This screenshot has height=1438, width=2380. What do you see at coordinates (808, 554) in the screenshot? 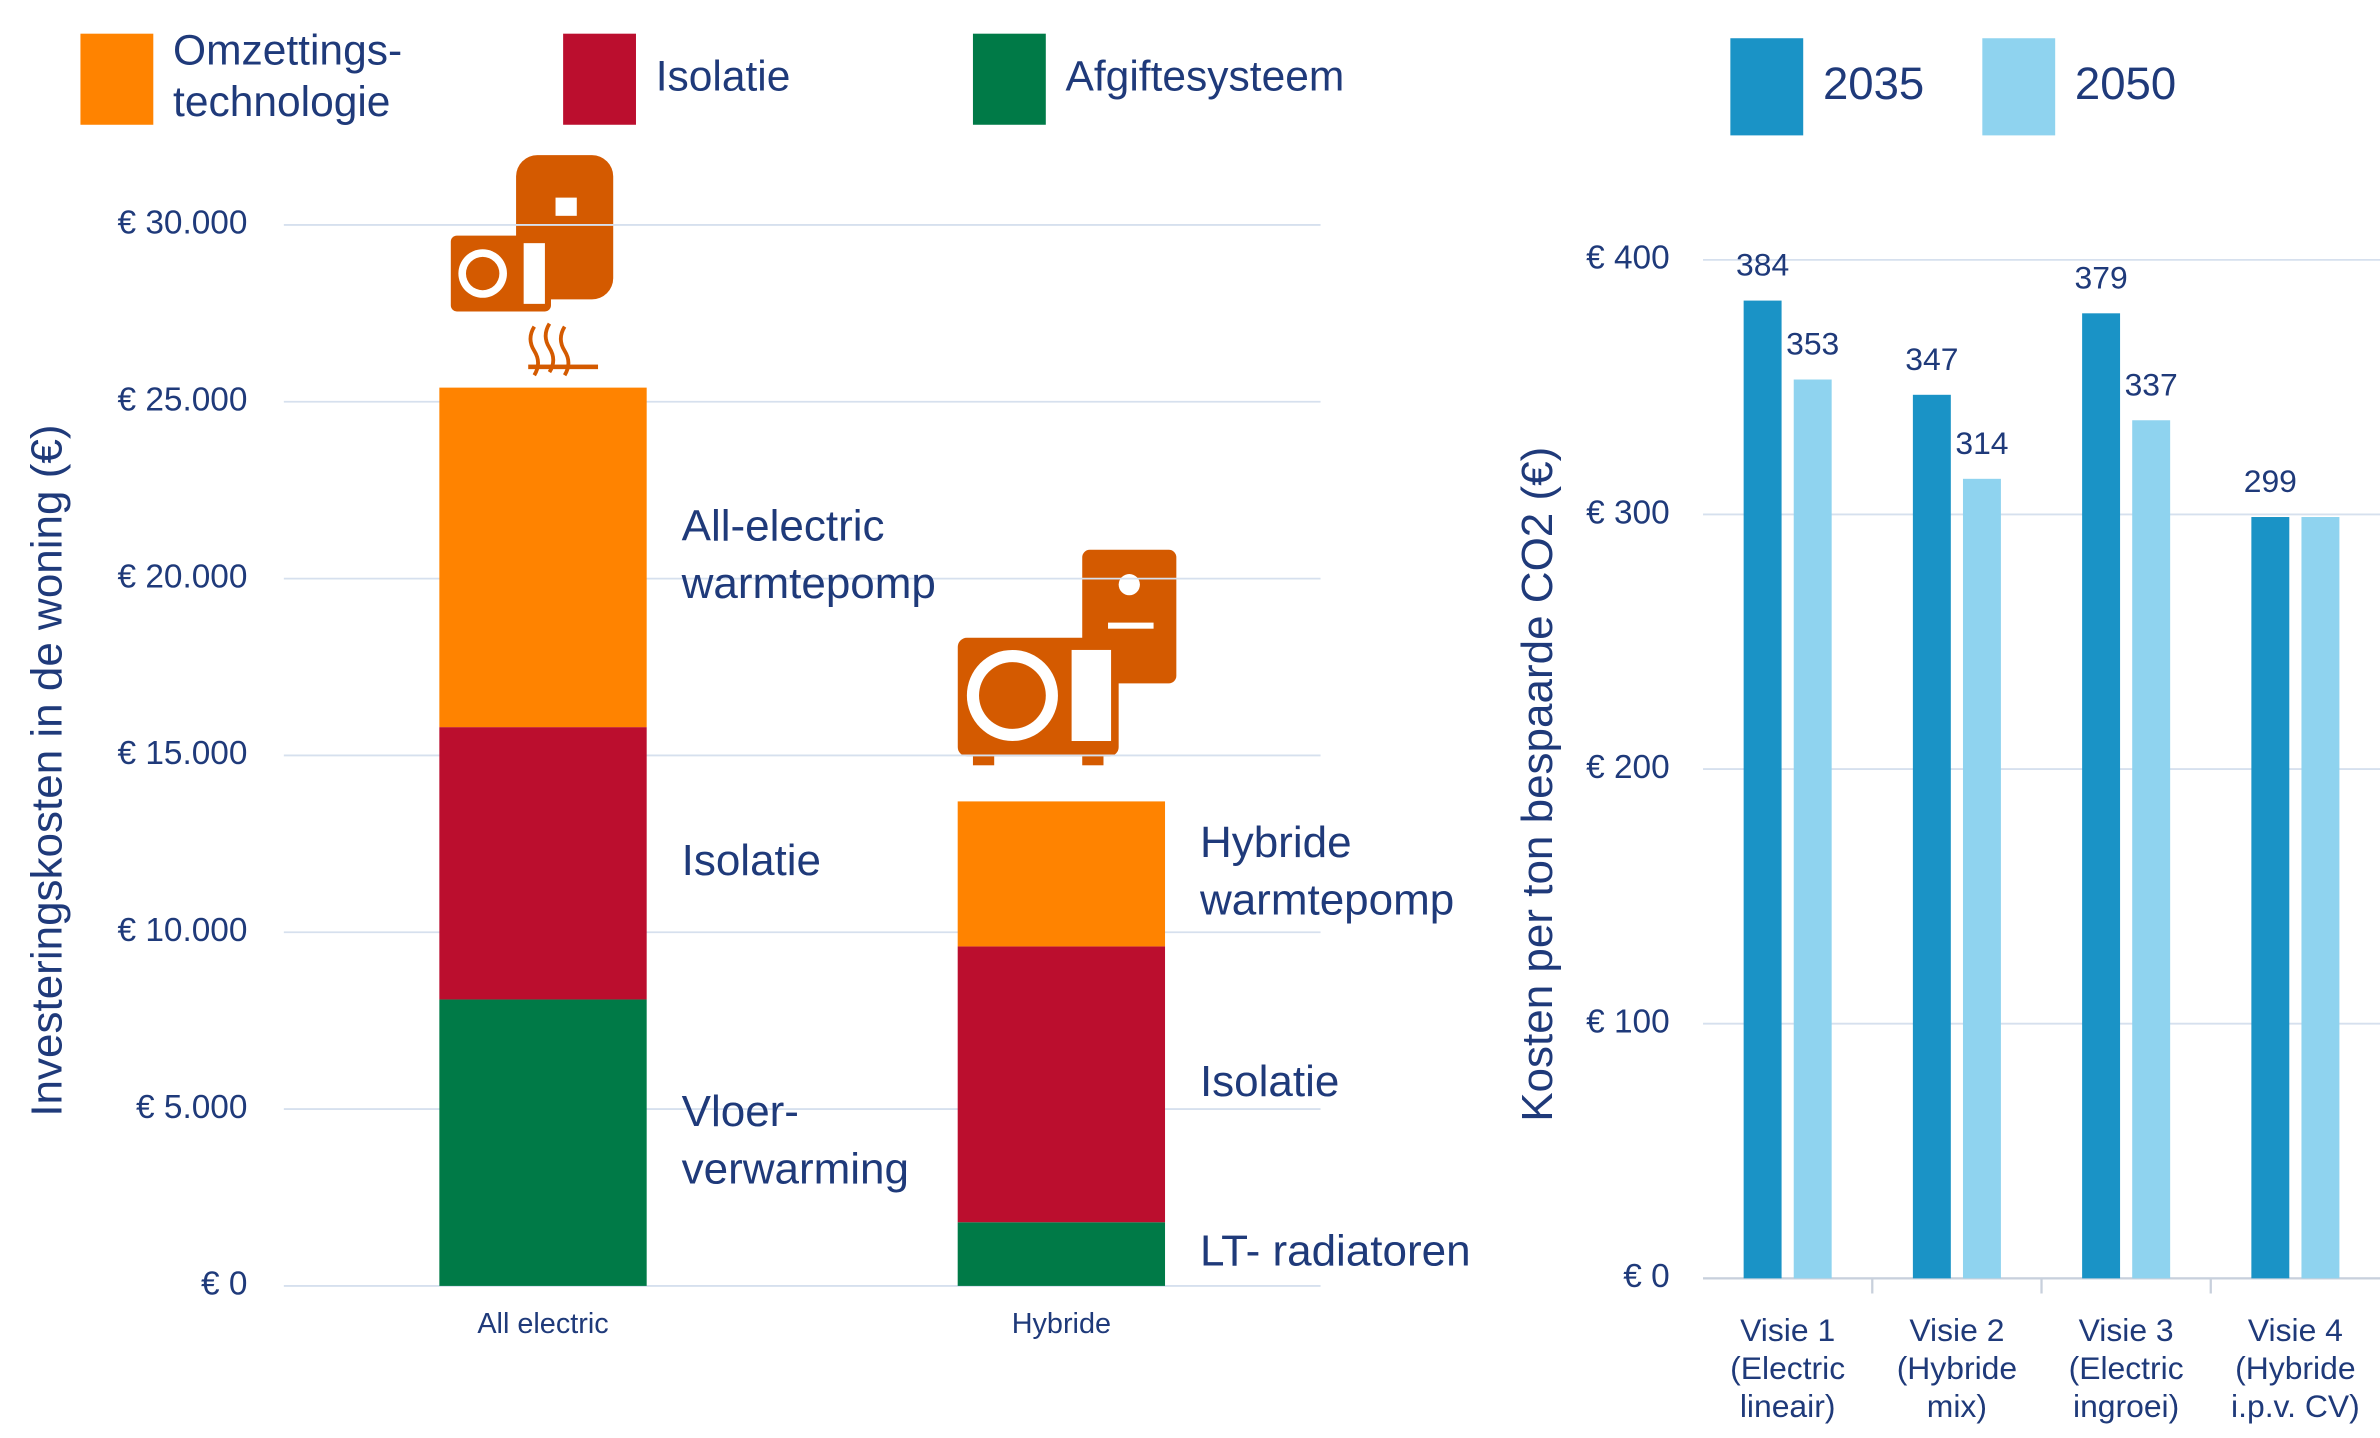
I see `segment-label: All-electric warmtepomp` at bounding box center [808, 554].